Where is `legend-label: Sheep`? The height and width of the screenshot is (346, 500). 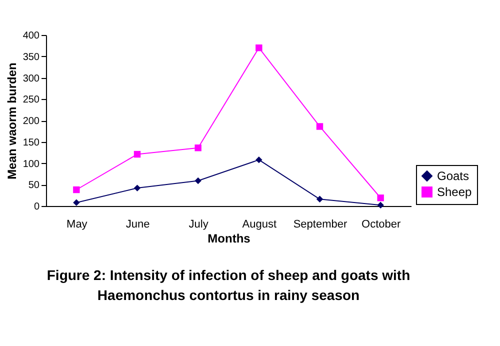 legend-label: Sheep is located at coordinates (454, 192).